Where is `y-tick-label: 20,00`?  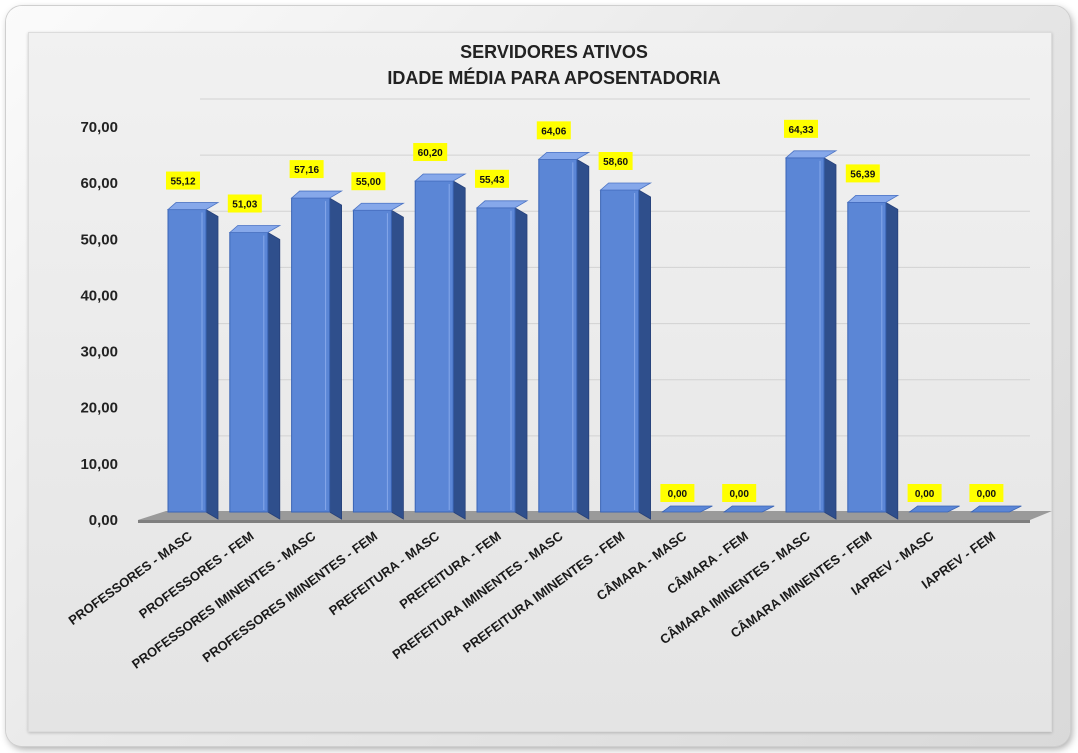 y-tick-label: 20,00 is located at coordinates (99, 408).